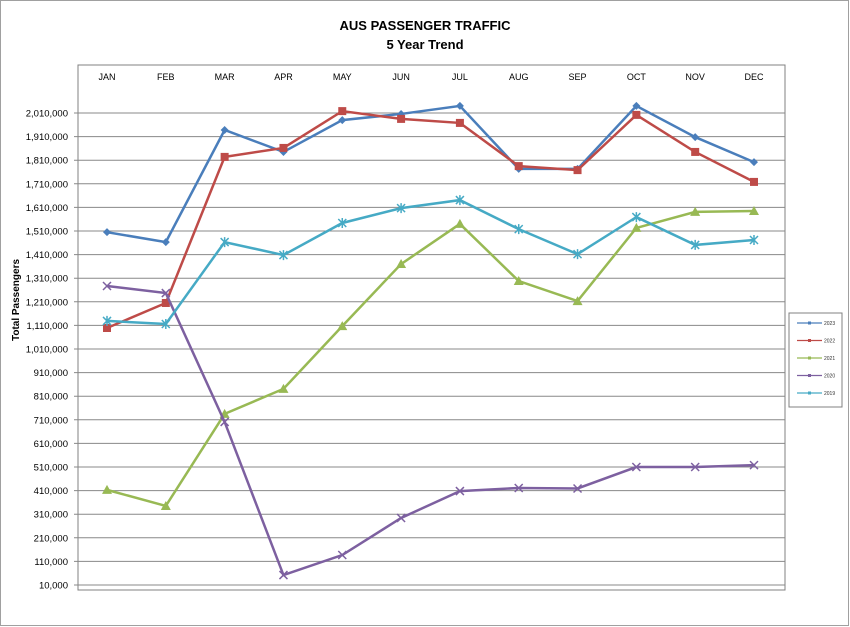  Describe the element at coordinates (809, 340) in the screenshot. I see `legend-marker-2022` at that location.